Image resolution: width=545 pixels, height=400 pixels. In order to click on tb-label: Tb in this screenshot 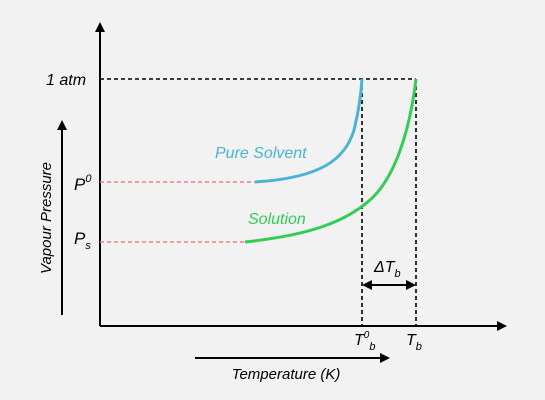, I will do `click(414, 342)`.